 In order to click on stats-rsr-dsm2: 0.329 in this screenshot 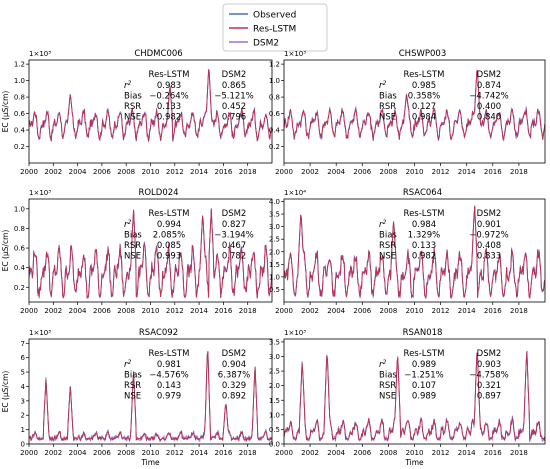, I will do `click(234, 386)`.